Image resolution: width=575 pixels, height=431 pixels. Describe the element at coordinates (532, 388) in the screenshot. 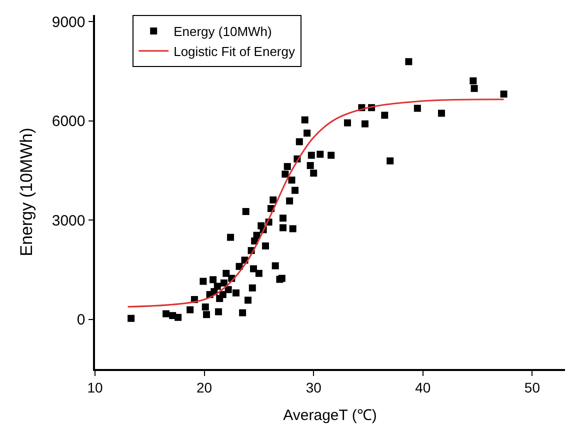

I see `x-tick-label: 50` at that location.